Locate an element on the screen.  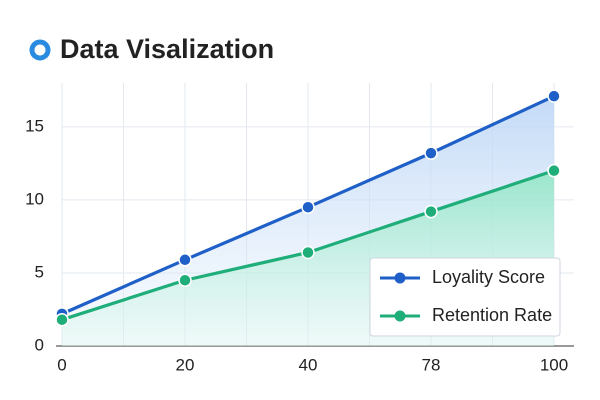
logo-icon is located at coordinates (40, 50).